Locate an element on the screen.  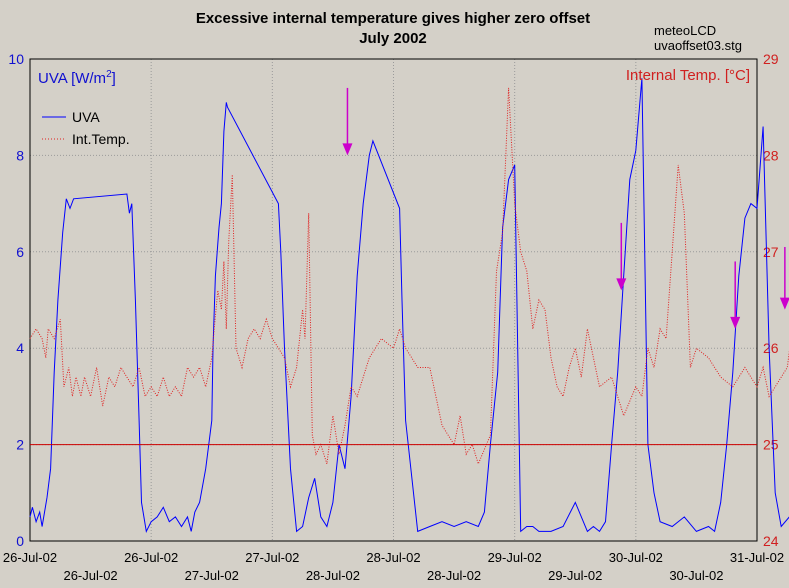
x-tick-label-lower: 29-Jul-02 is located at coordinates (575, 575).